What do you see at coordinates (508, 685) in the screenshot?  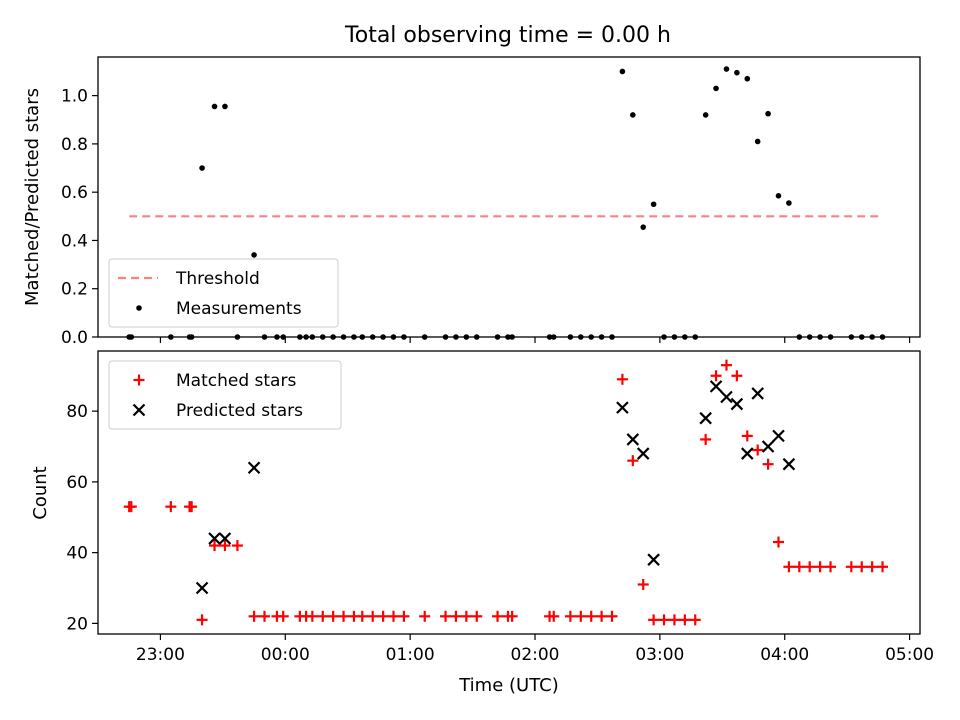 I see `count-x-axis-label: Time (UTC)` at bounding box center [508, 685].